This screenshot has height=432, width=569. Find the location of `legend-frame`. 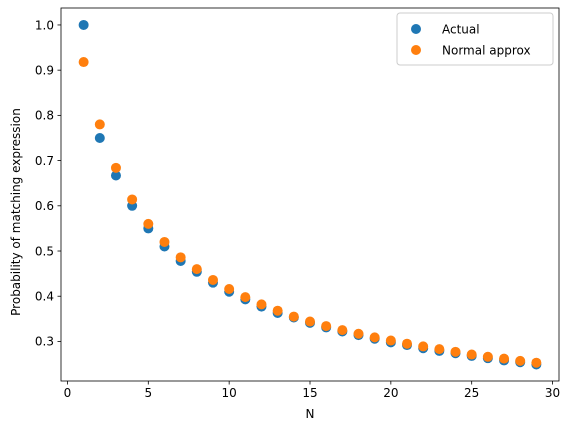

legend-frame is located at coordinates (475, 39).